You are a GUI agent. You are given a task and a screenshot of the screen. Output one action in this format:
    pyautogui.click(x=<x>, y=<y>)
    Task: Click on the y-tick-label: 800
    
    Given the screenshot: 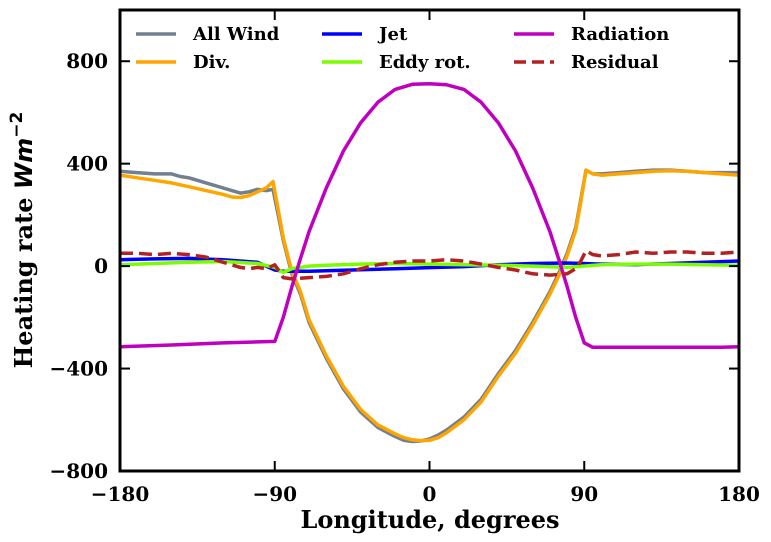 What is the action you would take?
    pyautogui.click(x=87, y=61)
    